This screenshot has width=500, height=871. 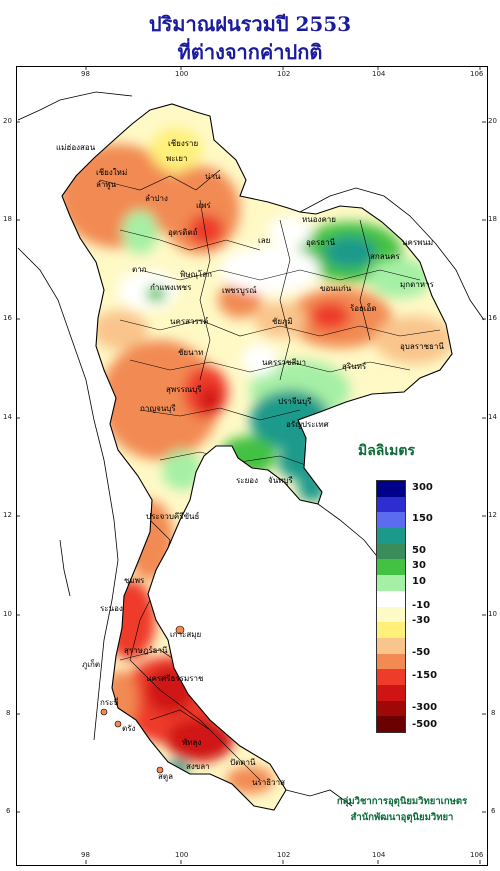 What do you see at coordinates (196, 274) in the screenshot?
I see `place-label: พิษณุโลก` at bounding box center [196, 274].